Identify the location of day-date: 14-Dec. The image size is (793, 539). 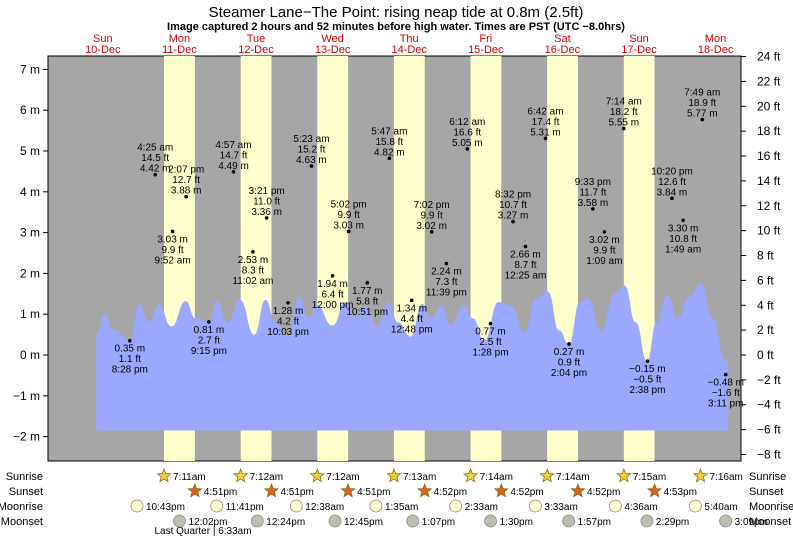
(409, 50).